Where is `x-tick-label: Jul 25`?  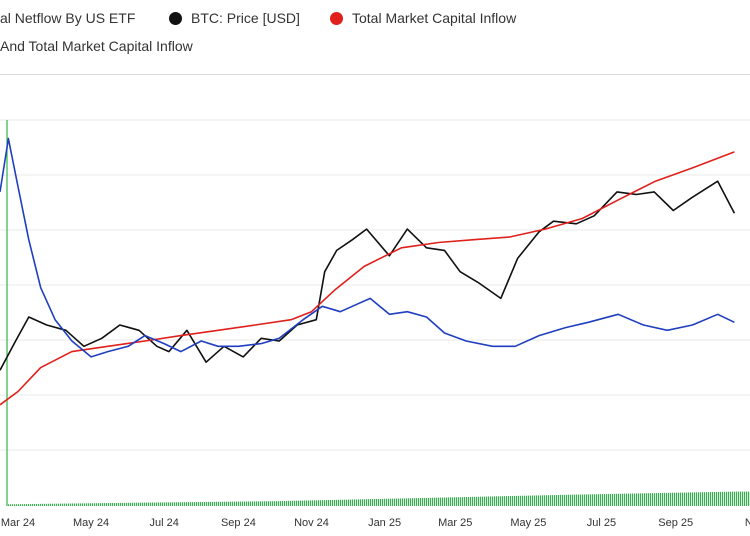
x-tick-label: Jul 25 is located at coordinates (601, 523).